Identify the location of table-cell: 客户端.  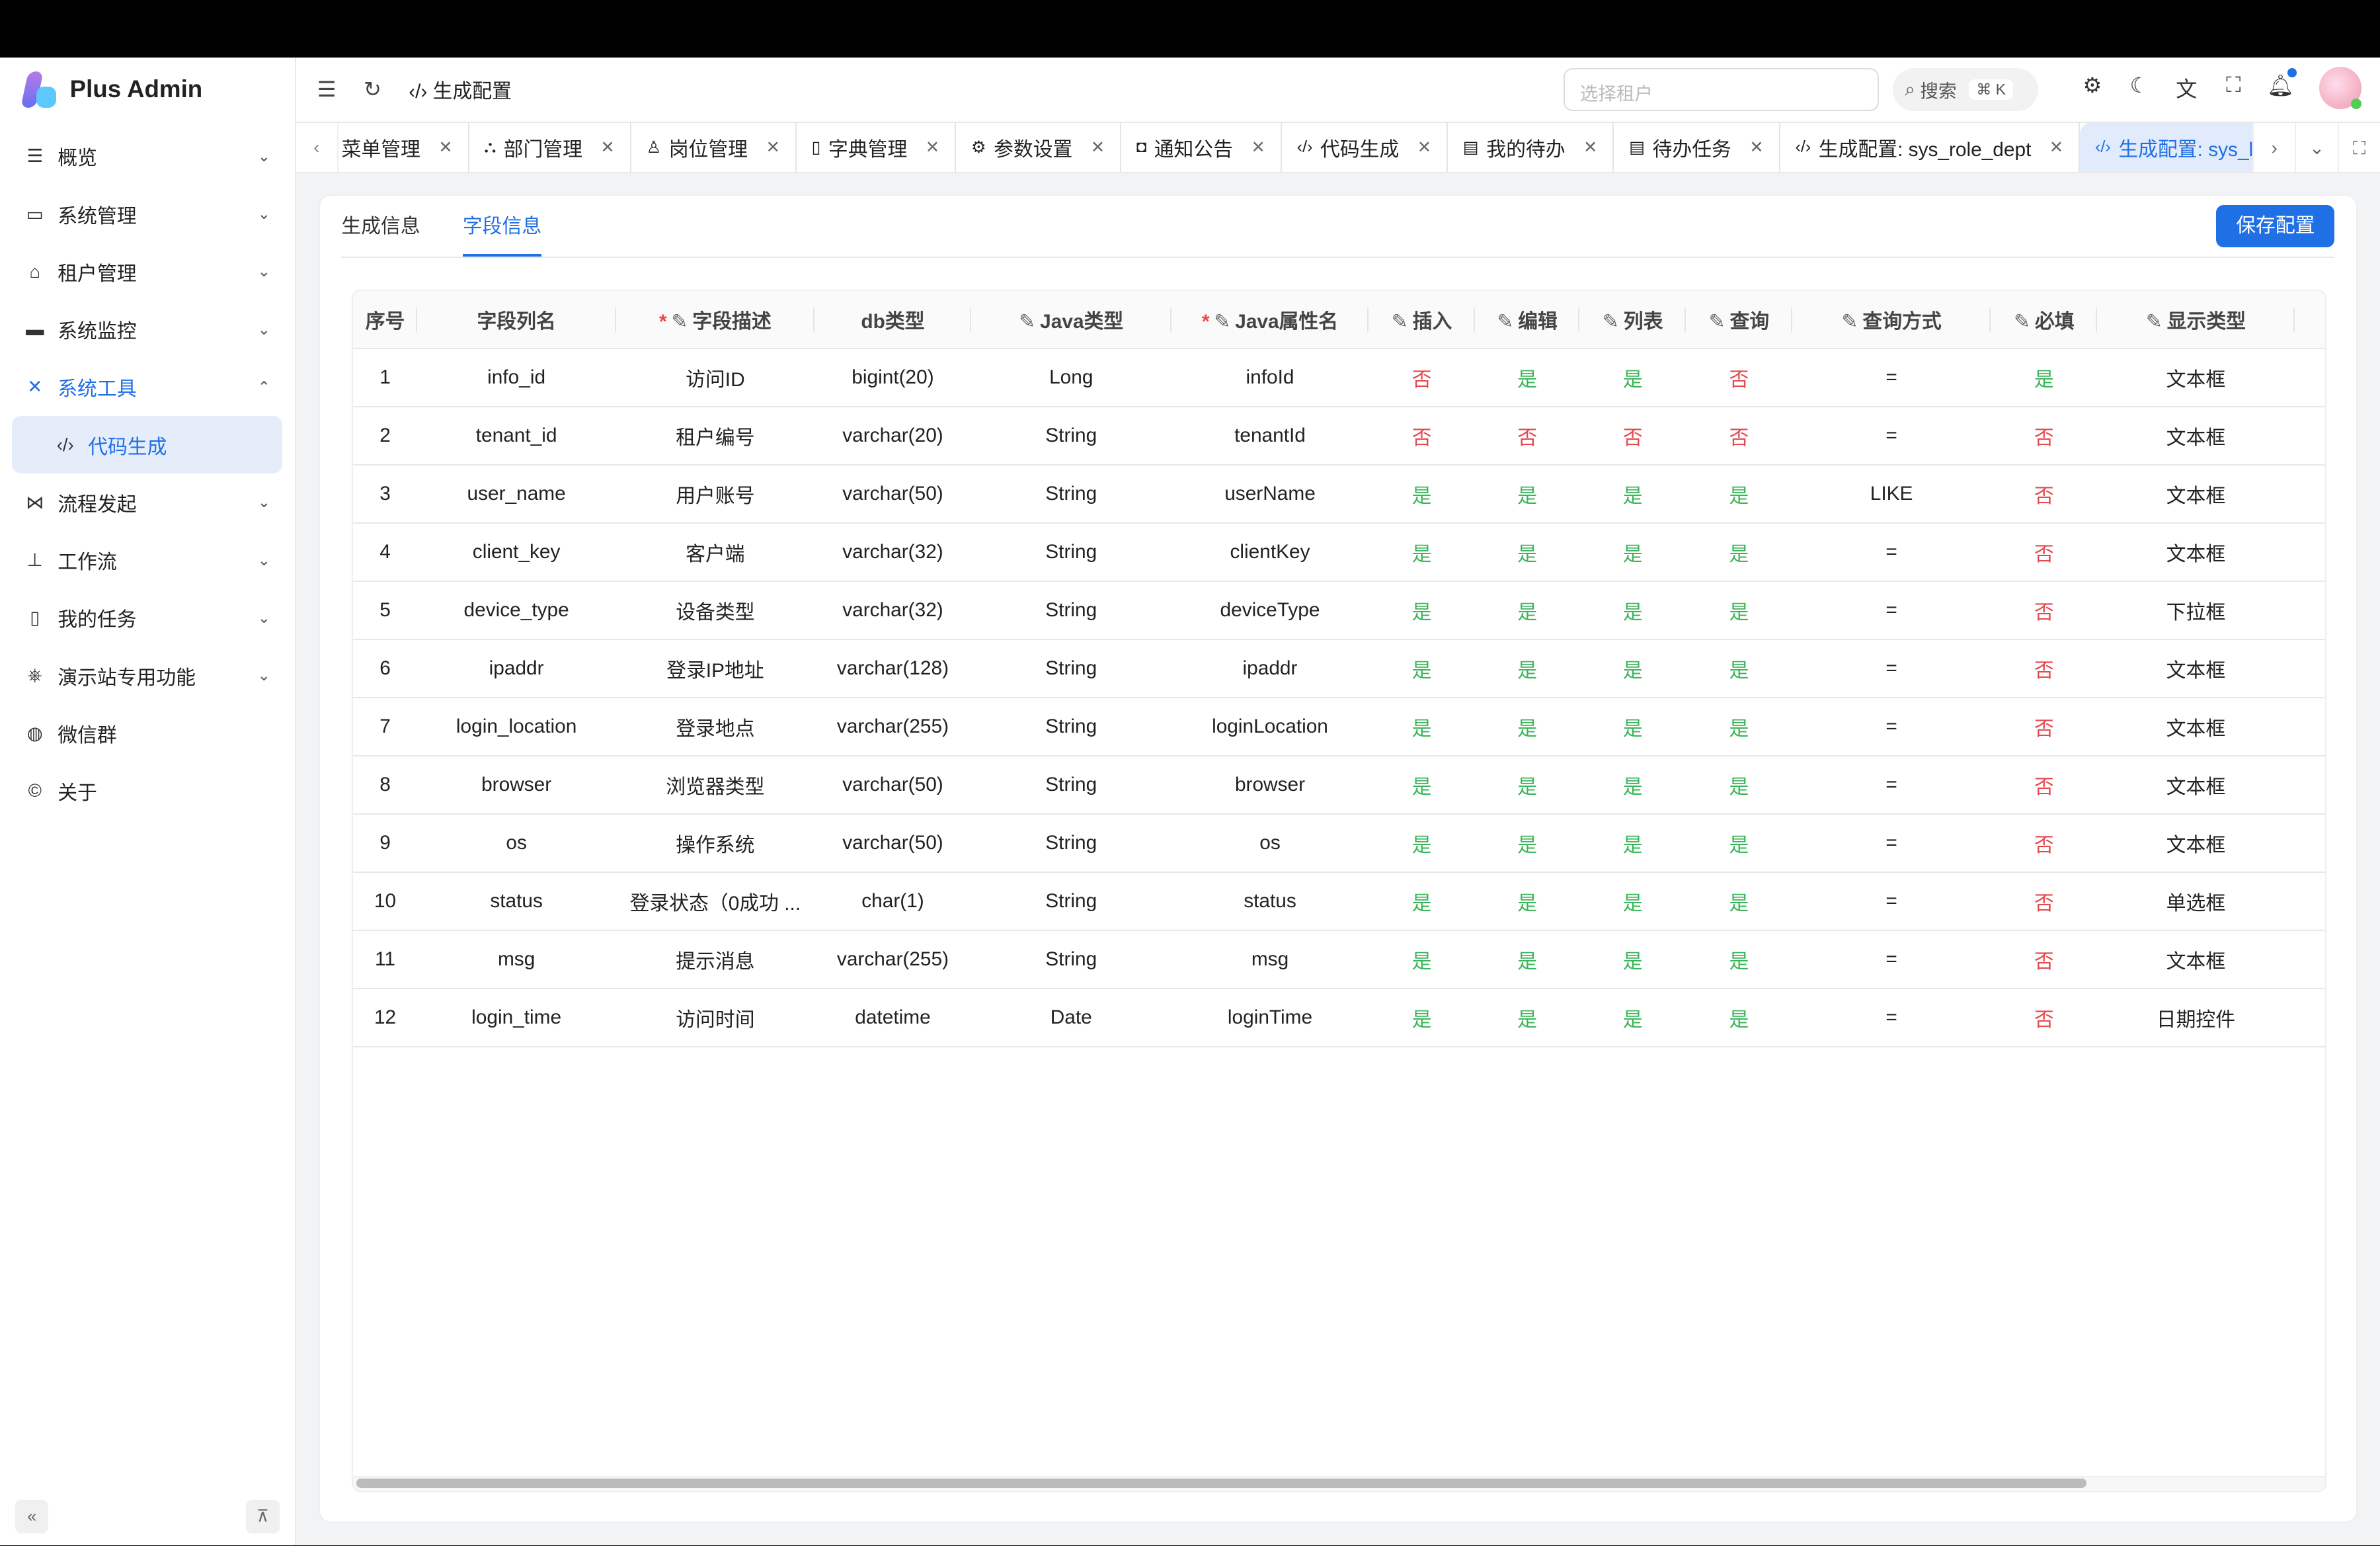
(715, 553).